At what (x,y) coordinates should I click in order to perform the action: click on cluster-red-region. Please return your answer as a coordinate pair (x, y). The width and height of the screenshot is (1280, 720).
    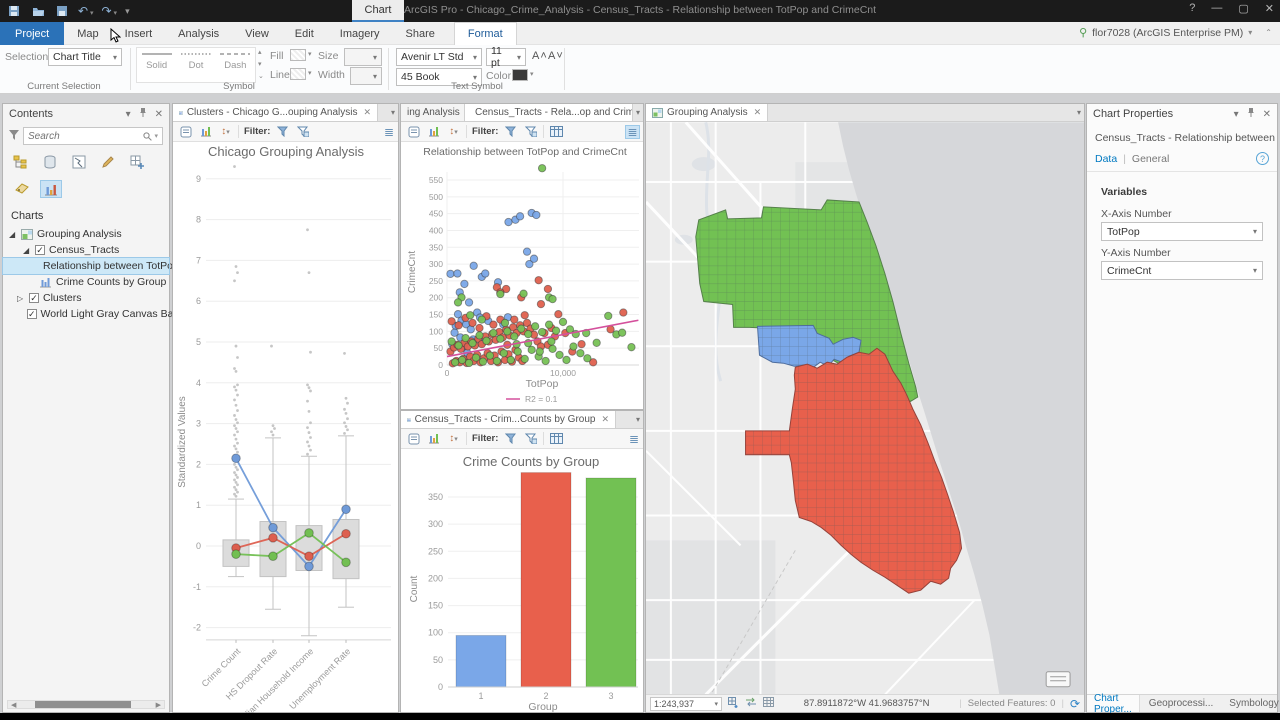
    Looking at the image, I should click on (854, 470).